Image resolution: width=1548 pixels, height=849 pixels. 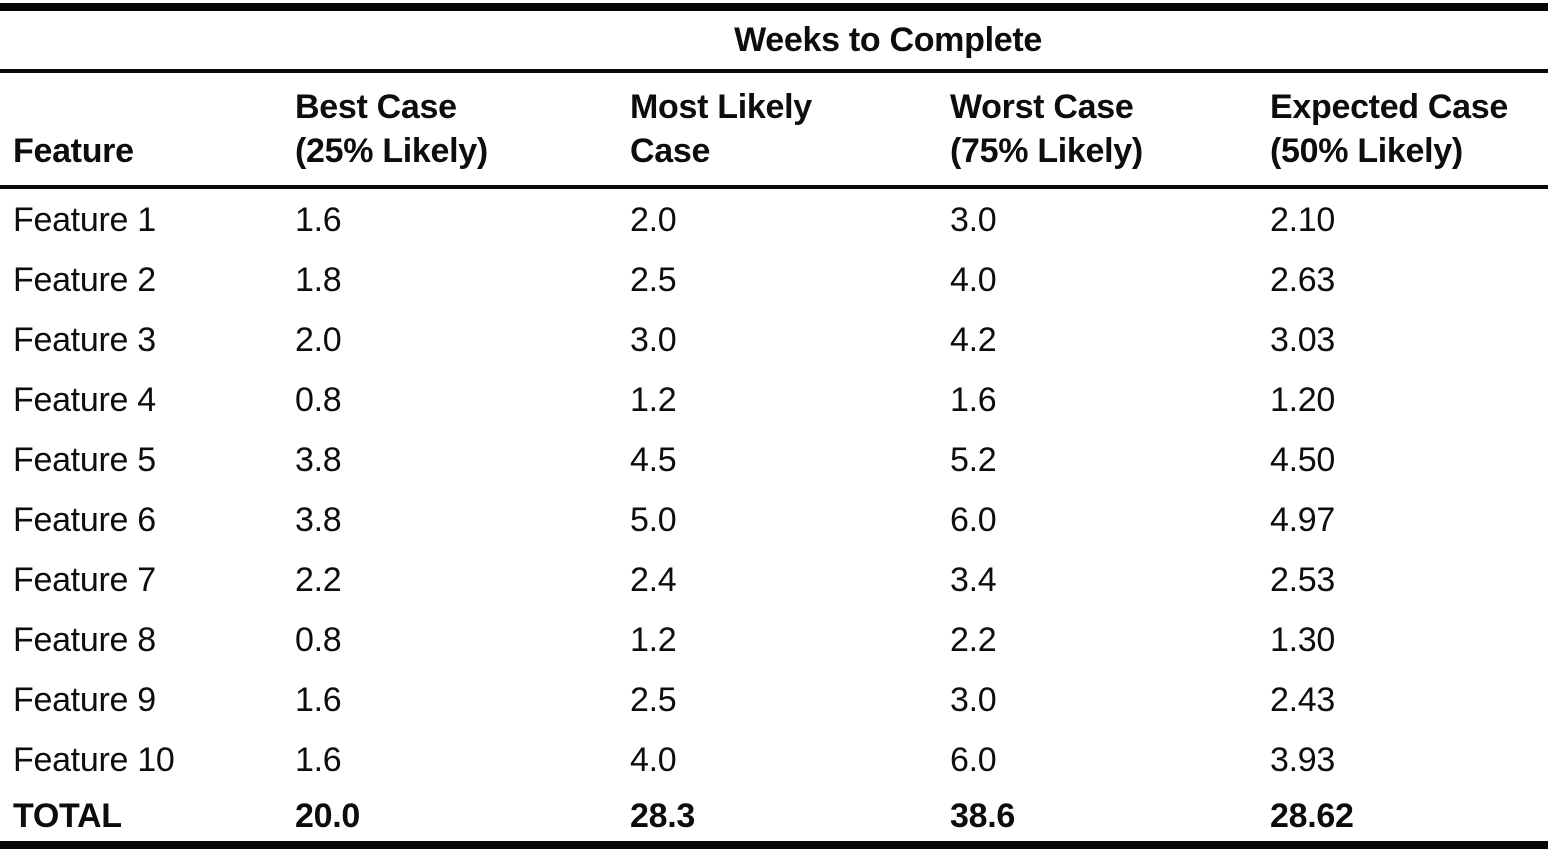 What do you see at coordinates (1302, 639) in the screenshot?
I see `expected-case-cell: 1.30` at bounding box center [1302, 639].